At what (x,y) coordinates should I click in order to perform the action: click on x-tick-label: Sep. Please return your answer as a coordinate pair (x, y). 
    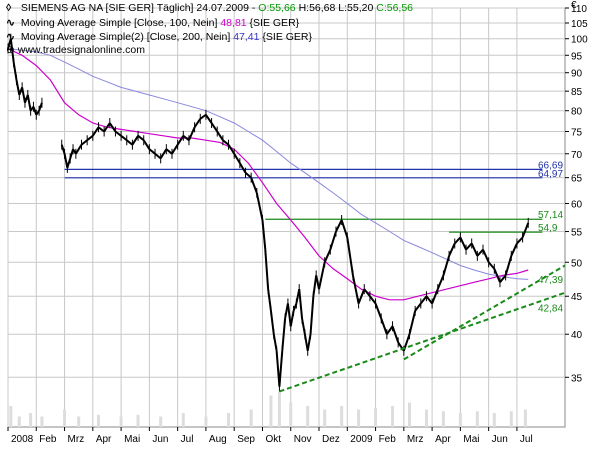
    Looking at the image, I should click on (246, 439).